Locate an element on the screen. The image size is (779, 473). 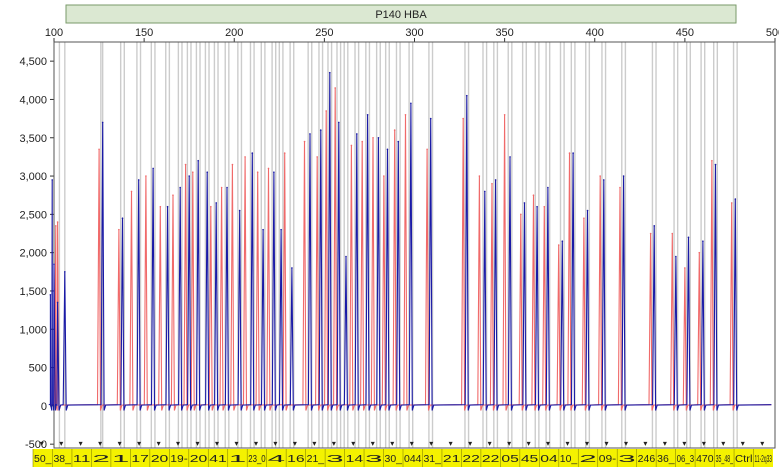
allele-label: 21_ is located at coordinates (316, 459).